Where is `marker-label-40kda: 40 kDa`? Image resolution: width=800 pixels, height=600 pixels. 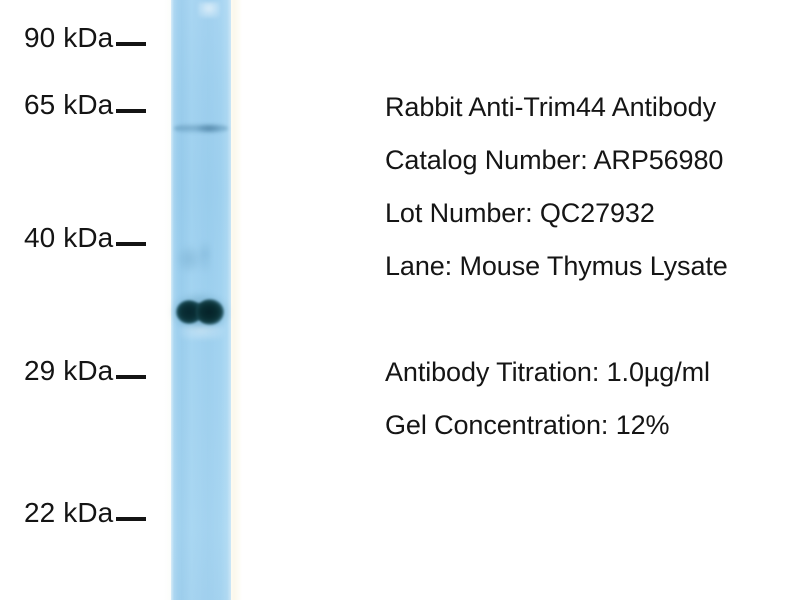 marker-label-40kda: 40 kDa is located at coordinates (69, 237).